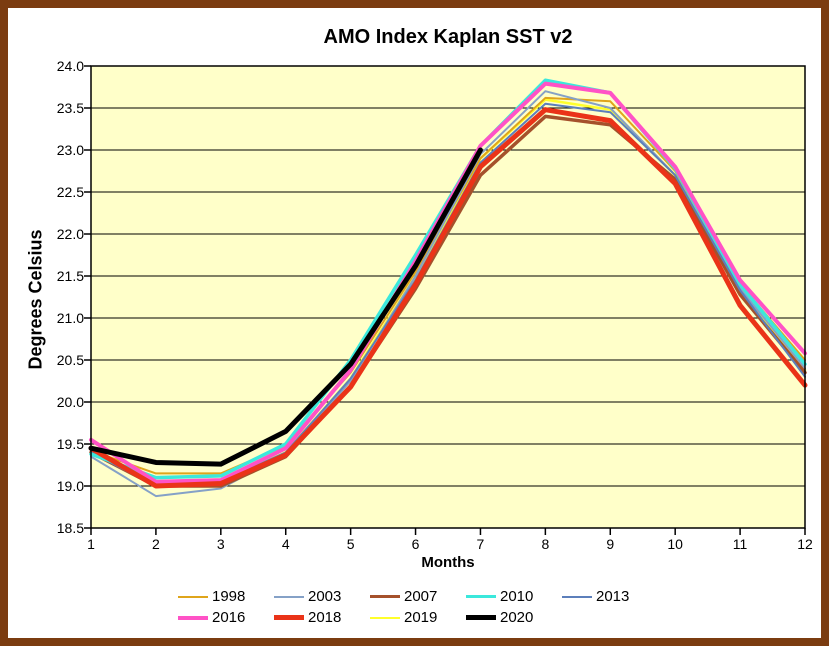 This screenshot has height=646, width=829. I want to click on legend-item-2010: 2010, so click(514, 596).